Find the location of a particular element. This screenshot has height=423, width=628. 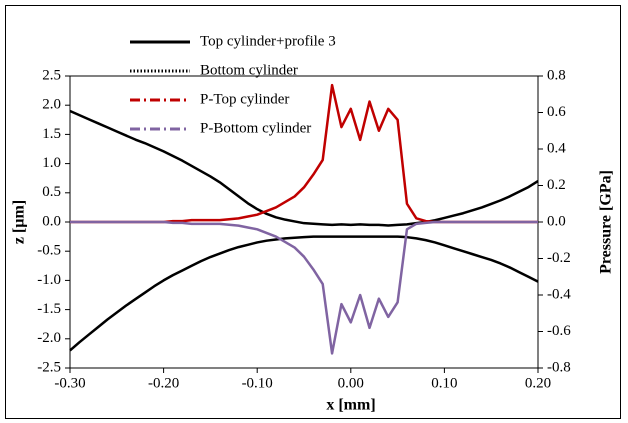

legend-label: P-Bottom cylinder is located at coordinates (255, 128).